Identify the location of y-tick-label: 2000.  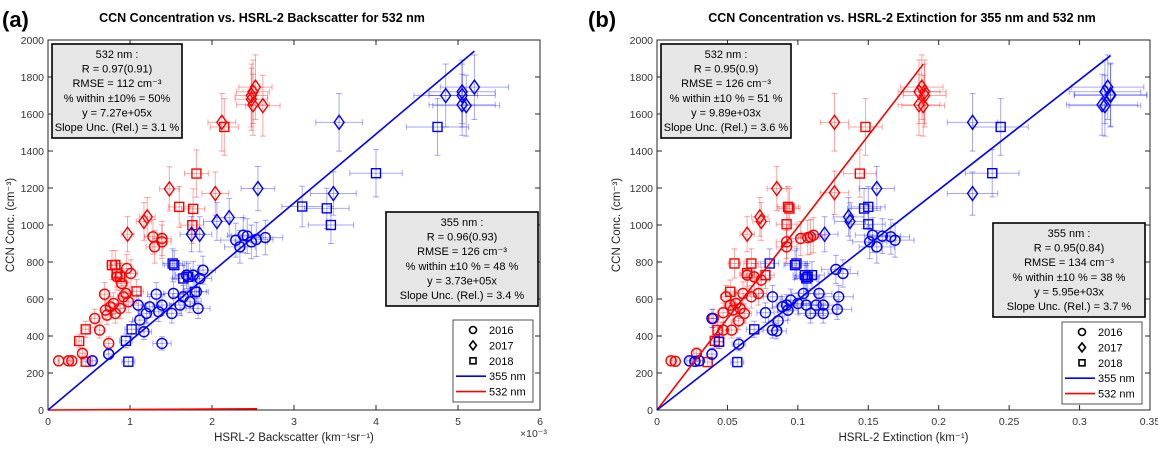
(642, 41).